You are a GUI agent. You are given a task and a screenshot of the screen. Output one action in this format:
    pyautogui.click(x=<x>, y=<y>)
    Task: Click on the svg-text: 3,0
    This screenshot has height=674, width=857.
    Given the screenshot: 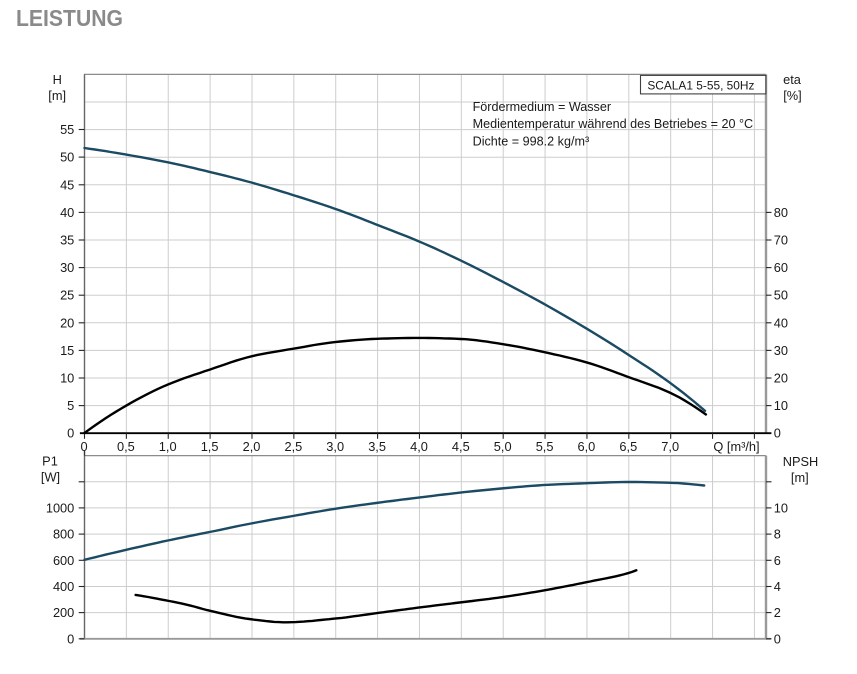 What is the action you would take?
    pyautogui.click(x=335, y=446)
    